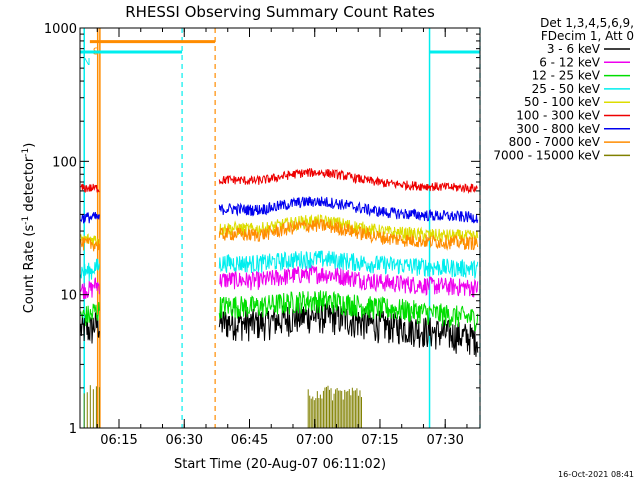 The height and width of the screenshot is (480, 640). Describe the element at coordinates (29, 269) in the screenshot. I see `y-axis-label-part1: Count Rate (s` at that location.